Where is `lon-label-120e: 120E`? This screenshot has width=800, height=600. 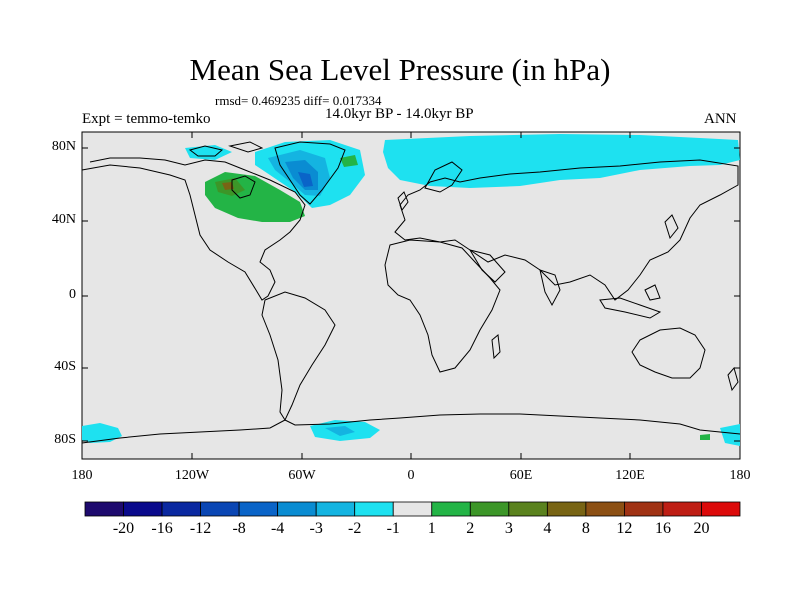 lon-label-120e: 120E is located at coordinates (630, 475).